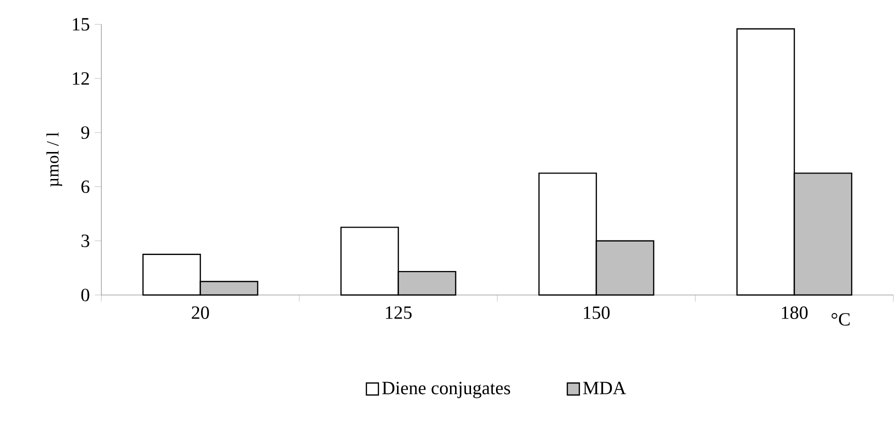 Image resolution: width=896 pixels, height=433 pixels. What do you see at coordinates (604, 388) in the screenshot?
I see `legend-label: MDA` at bounding box center [604, 388].